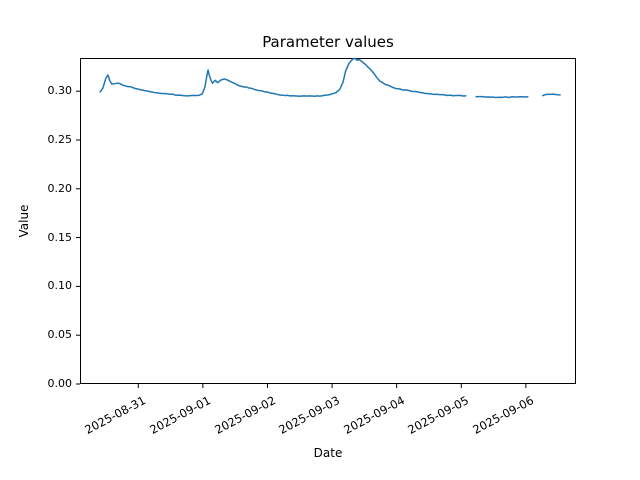 The image size is (640, 480). Describe the element at coordinates (60, 383) in the screenshot. I see `y-tick-label: 0.00` at that location.